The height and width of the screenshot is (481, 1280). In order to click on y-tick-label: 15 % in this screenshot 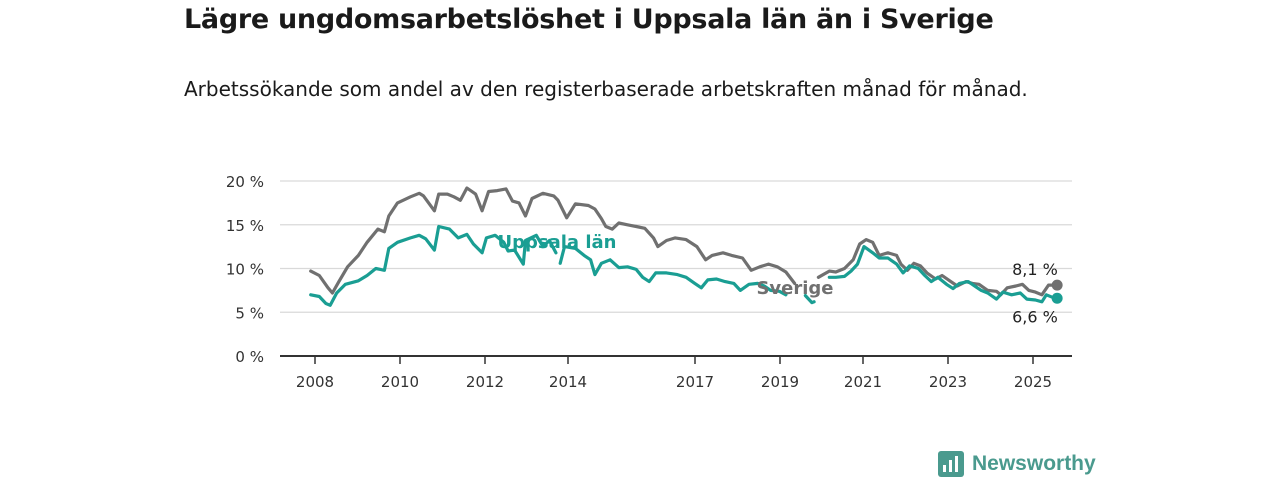, I will do `click(245, 226)`.